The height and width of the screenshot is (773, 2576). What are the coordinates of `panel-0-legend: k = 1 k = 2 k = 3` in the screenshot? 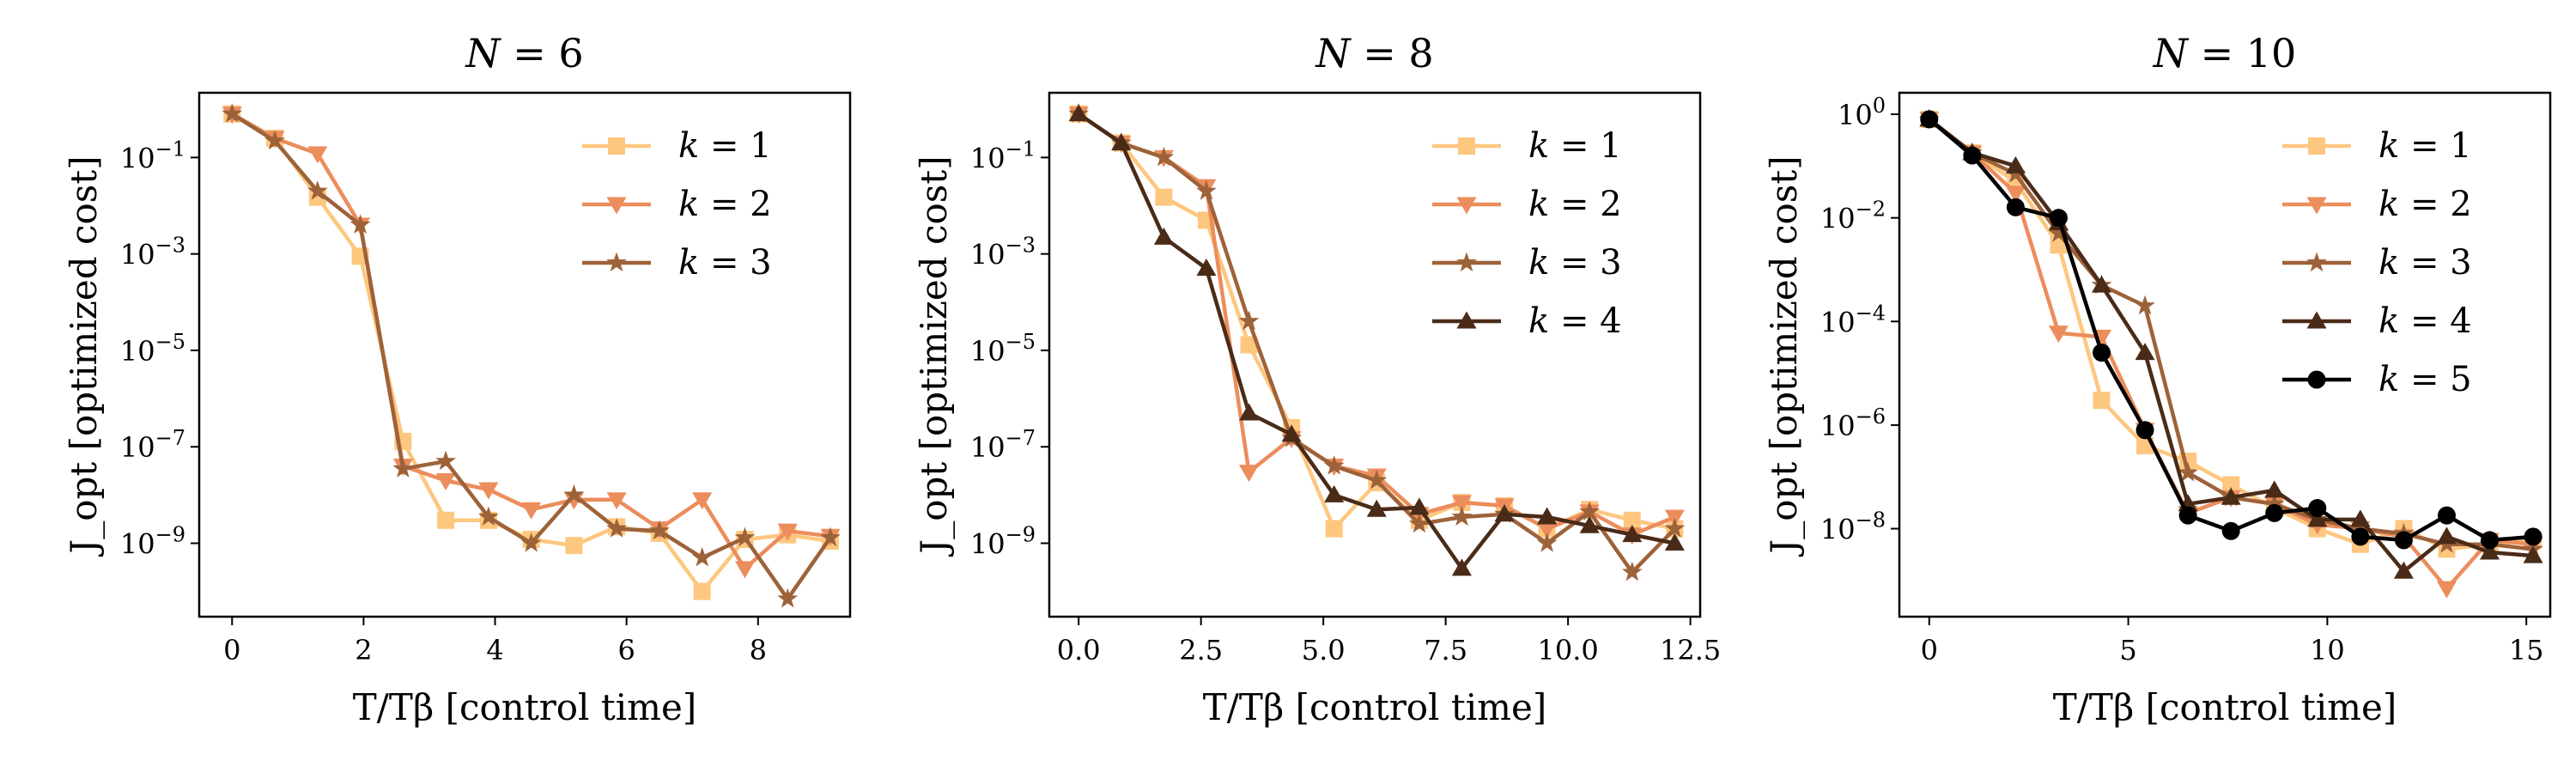 It's located at (677, 204).